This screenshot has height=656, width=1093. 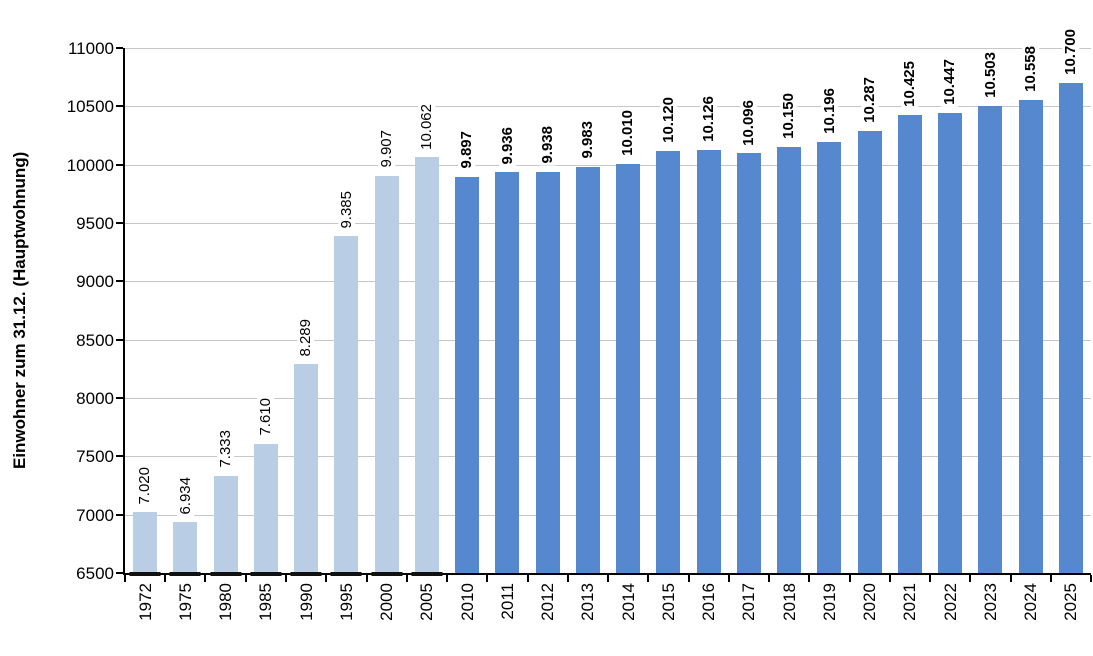 I want to click on x-axis-label-box: 2014, so click(x=628, y=602).